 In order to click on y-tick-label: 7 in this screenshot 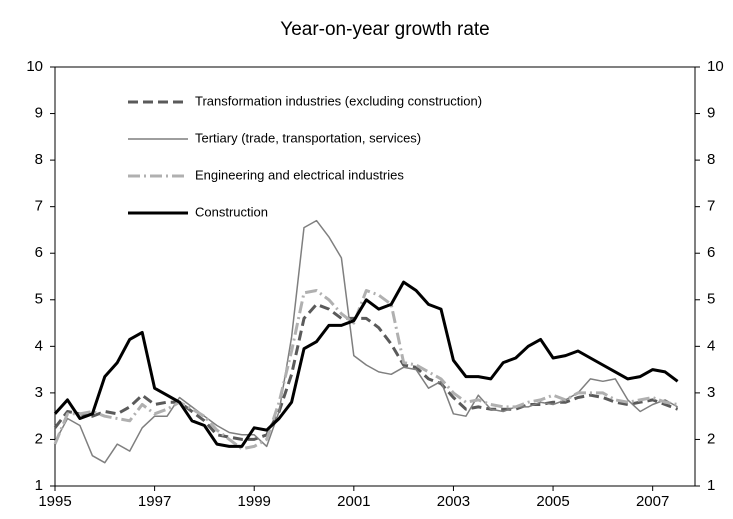, I will do `click(39, 206)`.